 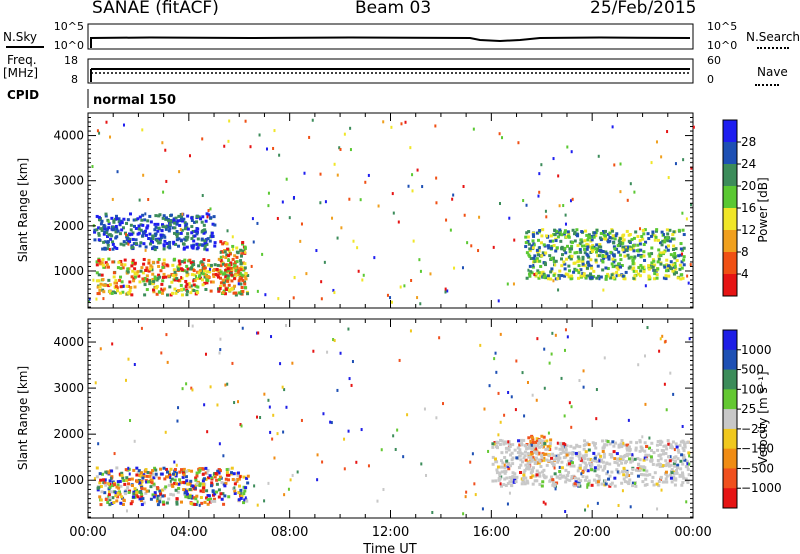 I want to click on colorbar-tick-label: 500, so click(x=752, y=370).